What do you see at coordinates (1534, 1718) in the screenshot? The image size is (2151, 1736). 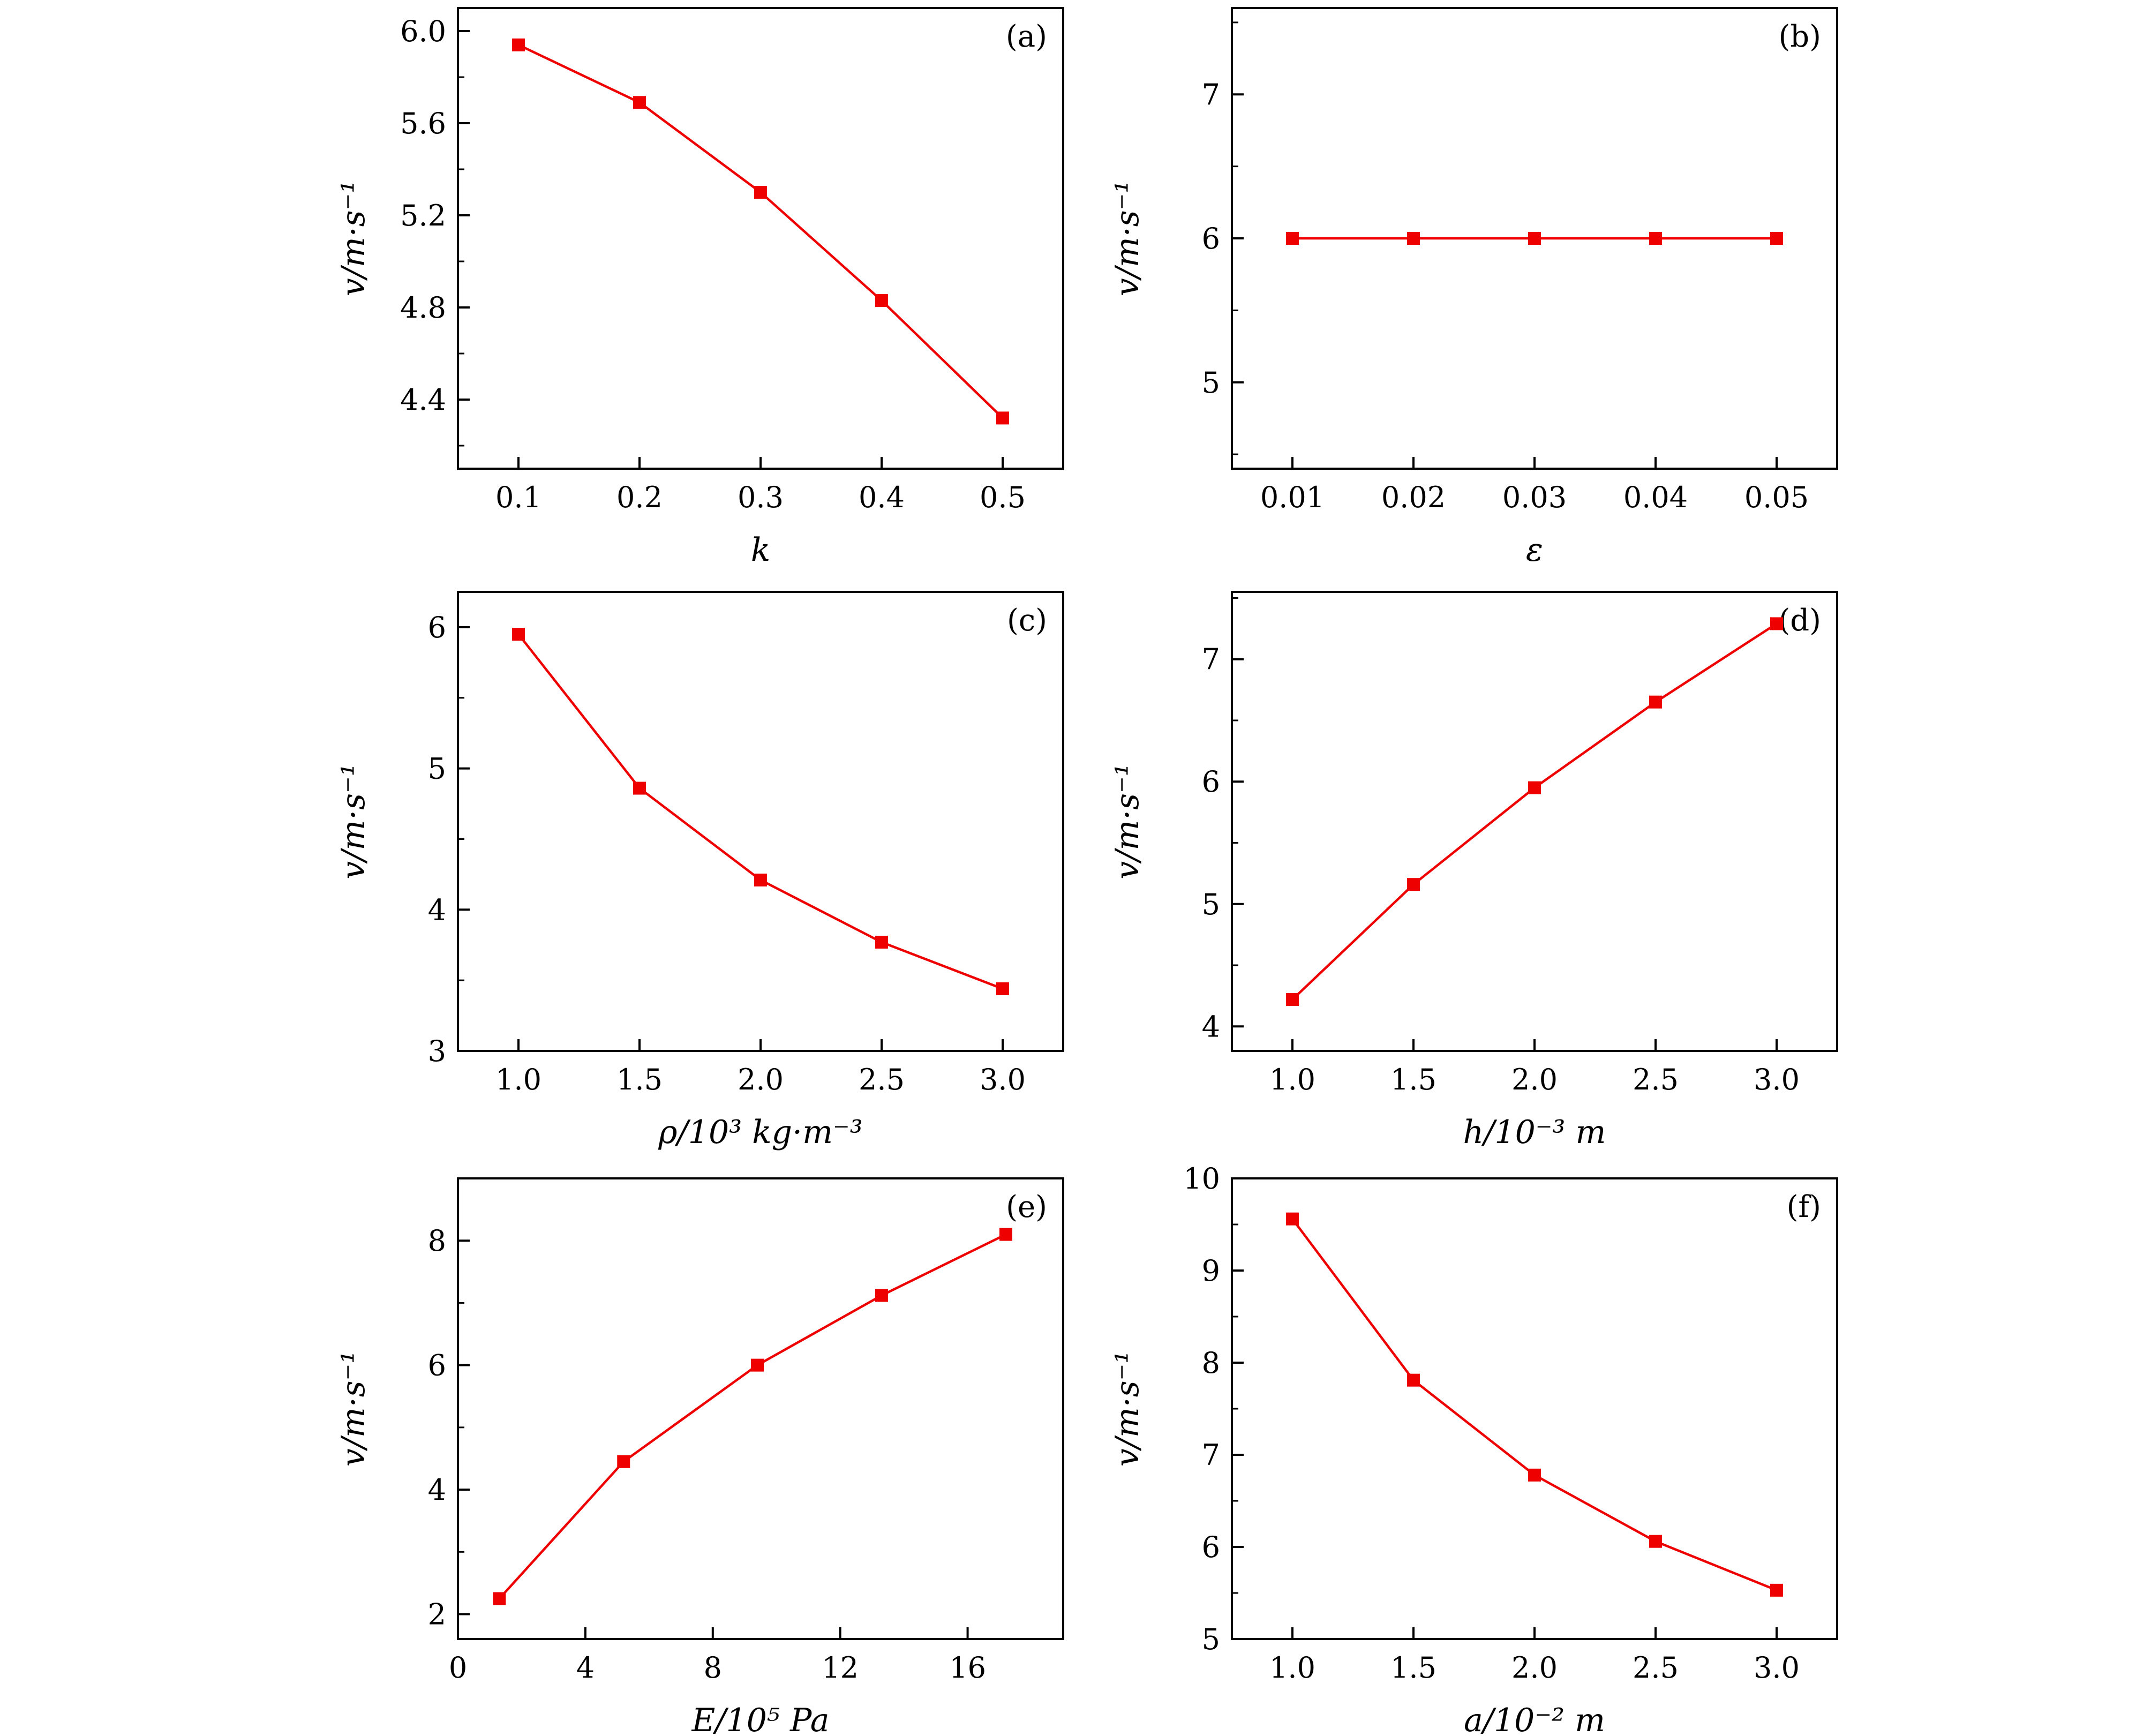 I see `x-axis-label: a/10⁻² m` at bounding box center [1534, 1718].